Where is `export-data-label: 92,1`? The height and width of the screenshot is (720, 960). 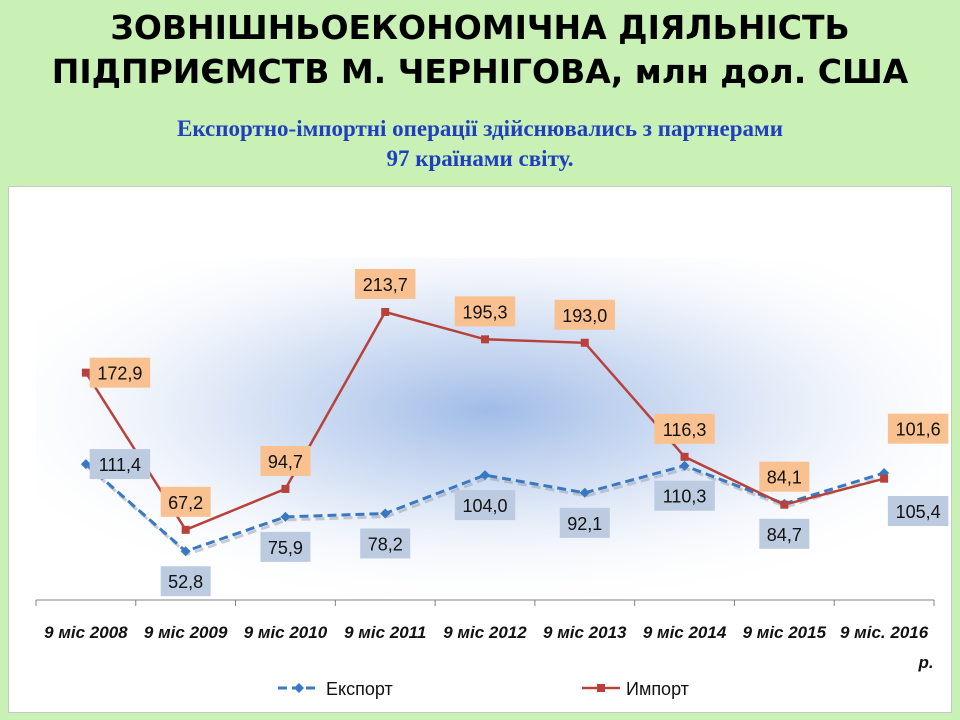
export-data-label: 92,1 is located at coordinates (584, 524).